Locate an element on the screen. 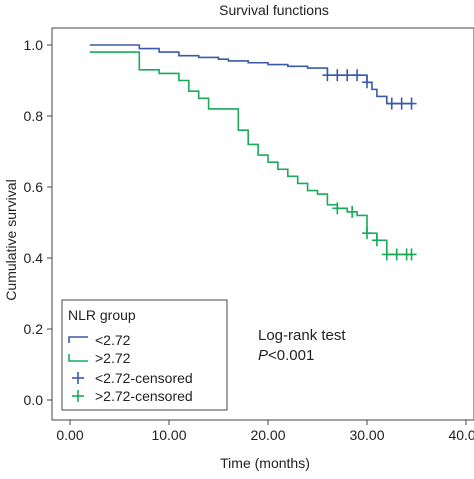  y-tick-label: 0.8 is located at coordinates (34, 116).